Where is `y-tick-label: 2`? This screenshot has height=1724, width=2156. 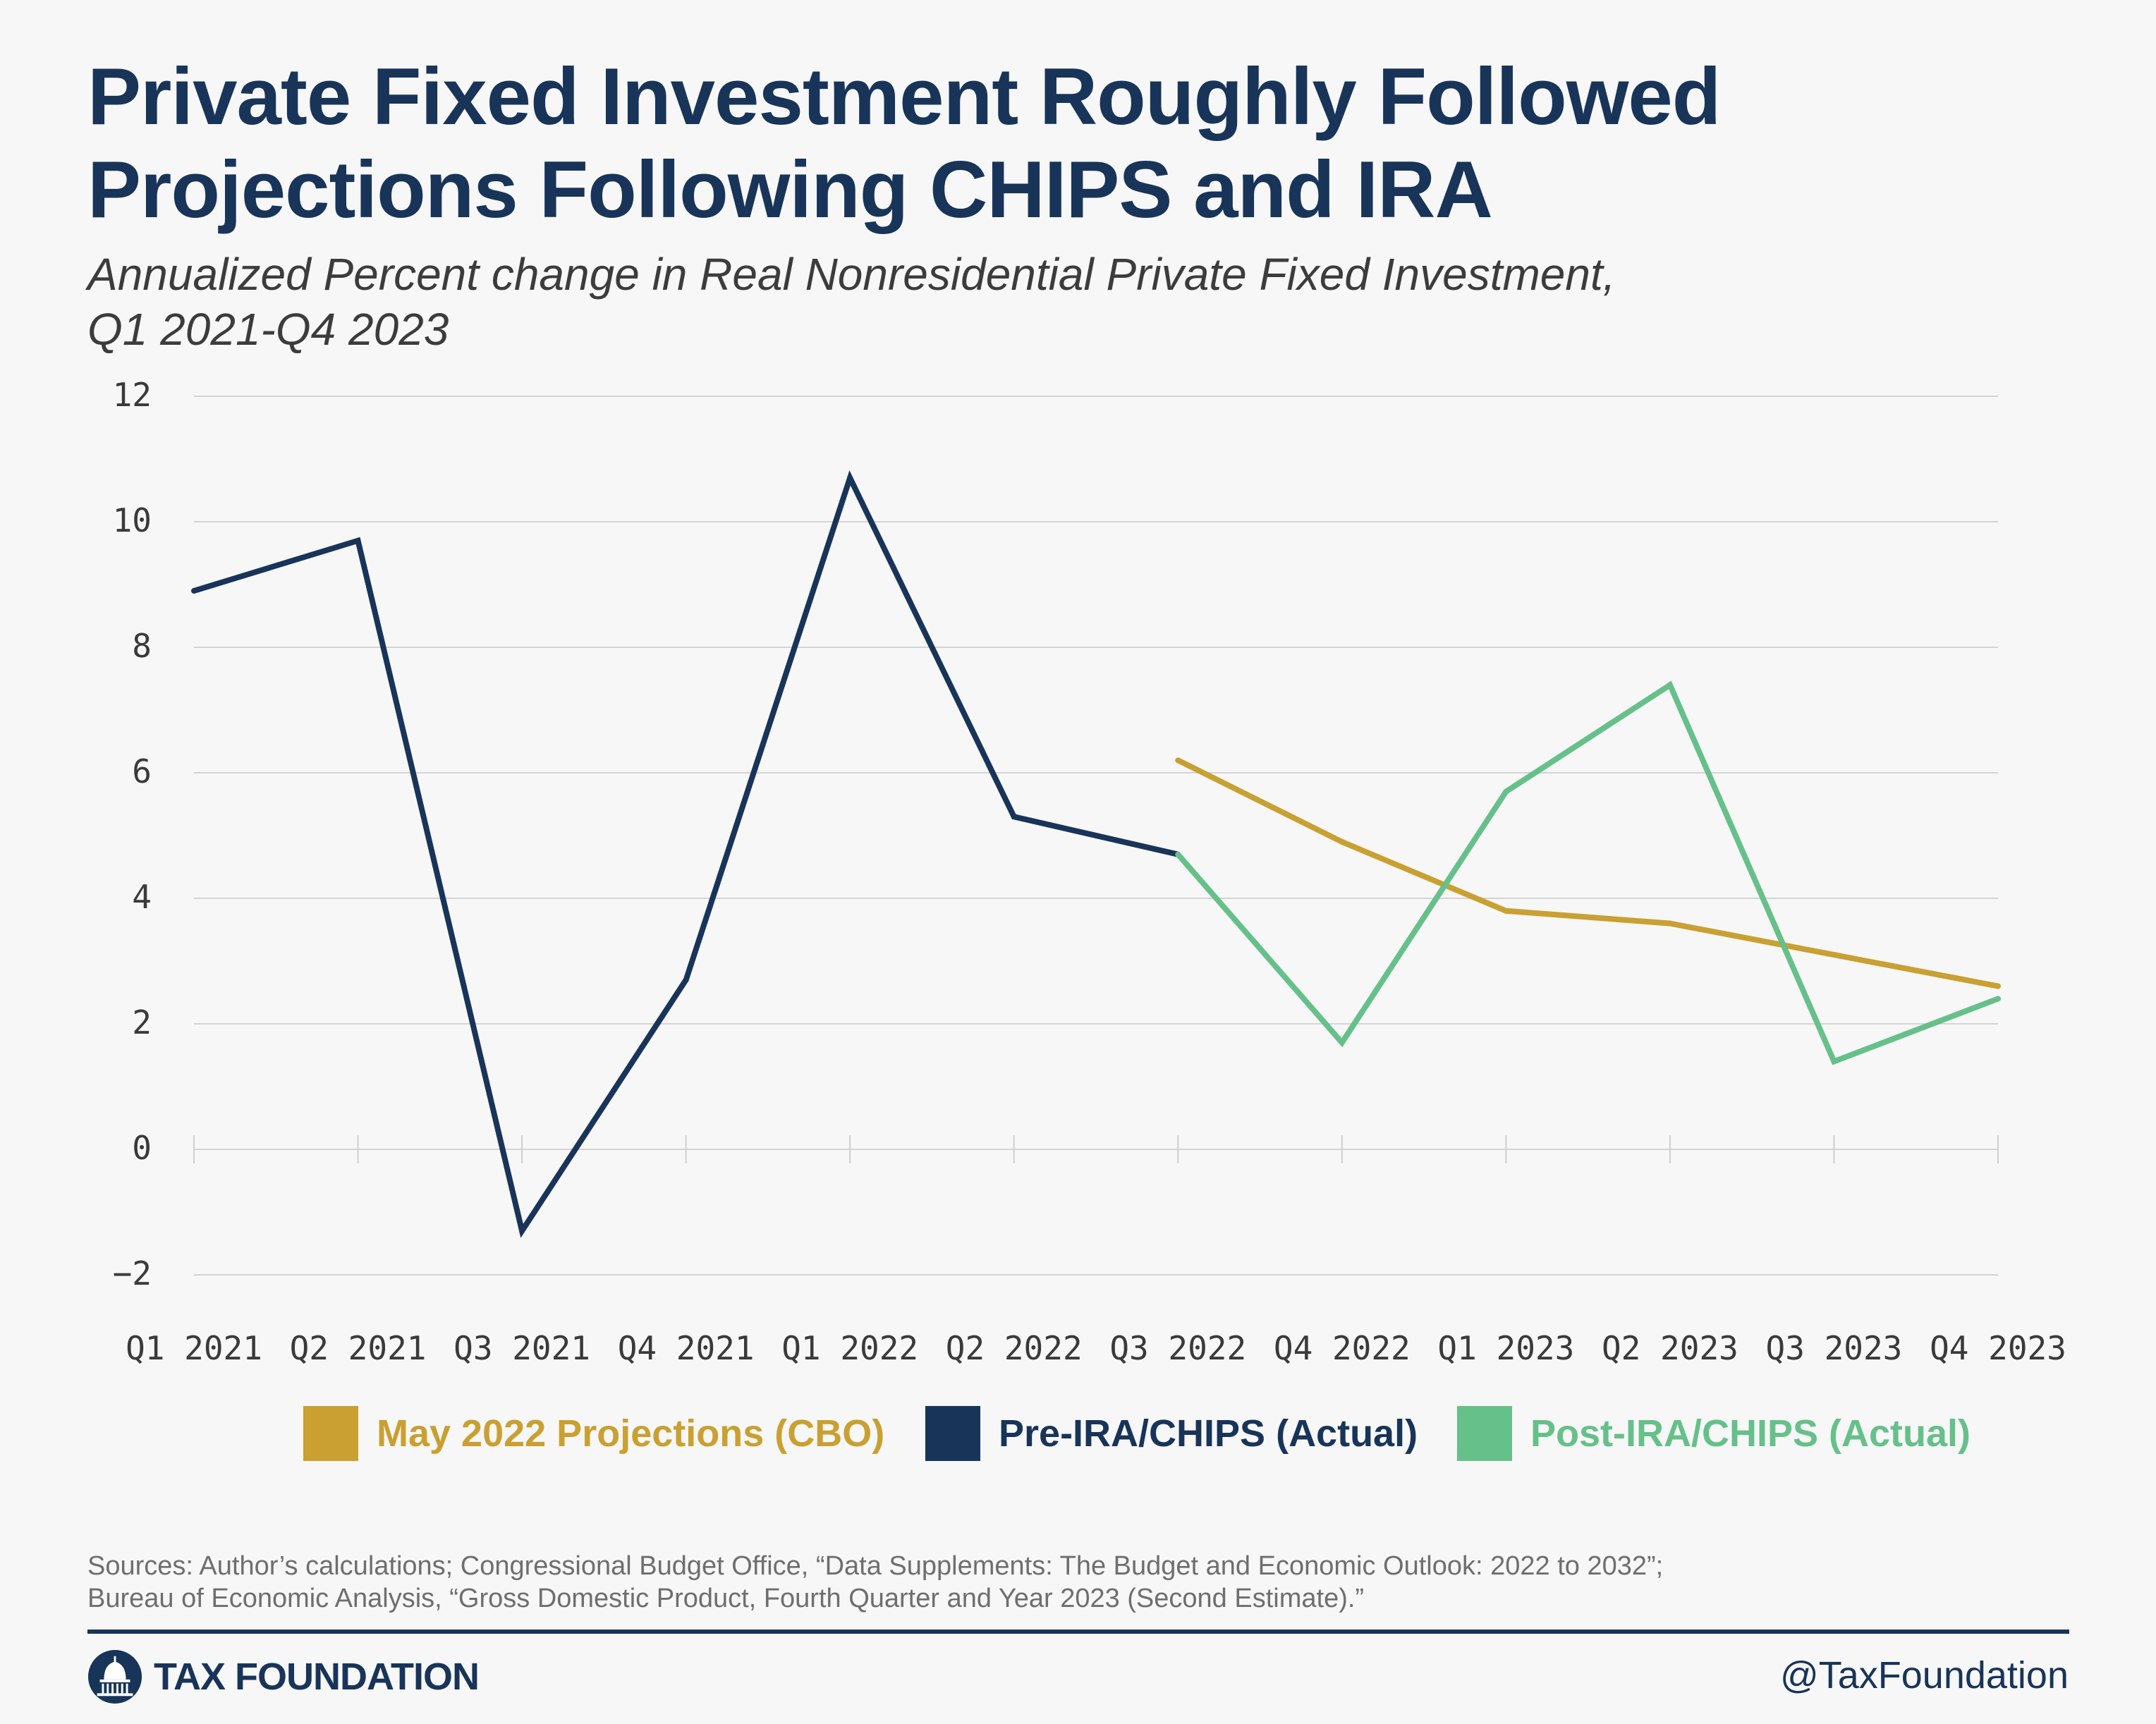
y-tick-label: 2 is located at coordinates (142, 1022).